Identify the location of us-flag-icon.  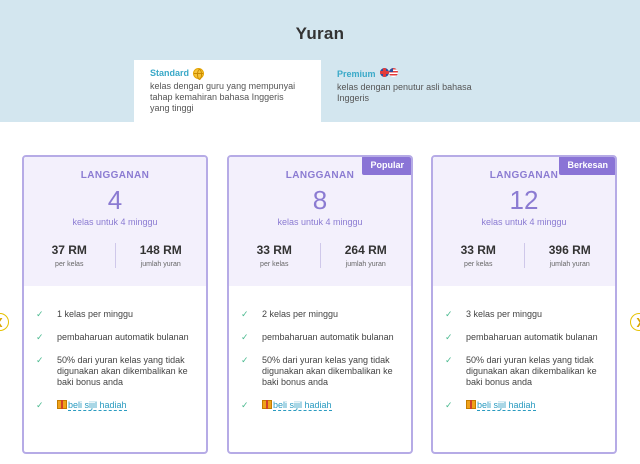
(393, 72).